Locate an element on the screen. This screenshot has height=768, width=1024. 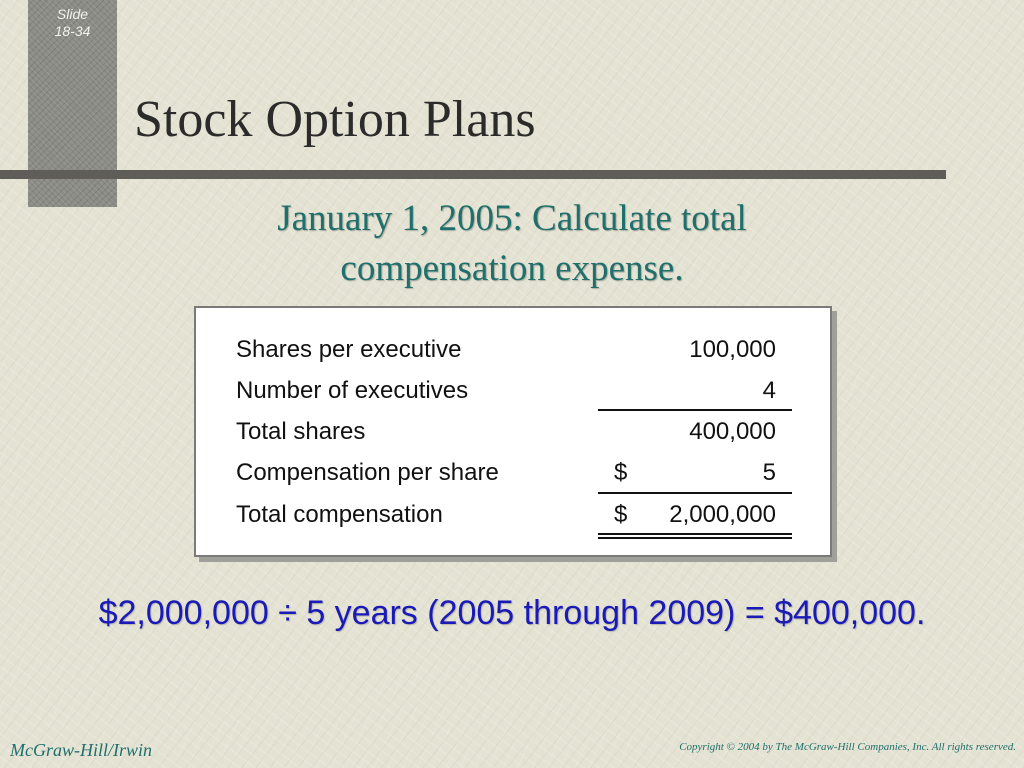
row-label: Compensation per share is located at coordinates (367, 472).